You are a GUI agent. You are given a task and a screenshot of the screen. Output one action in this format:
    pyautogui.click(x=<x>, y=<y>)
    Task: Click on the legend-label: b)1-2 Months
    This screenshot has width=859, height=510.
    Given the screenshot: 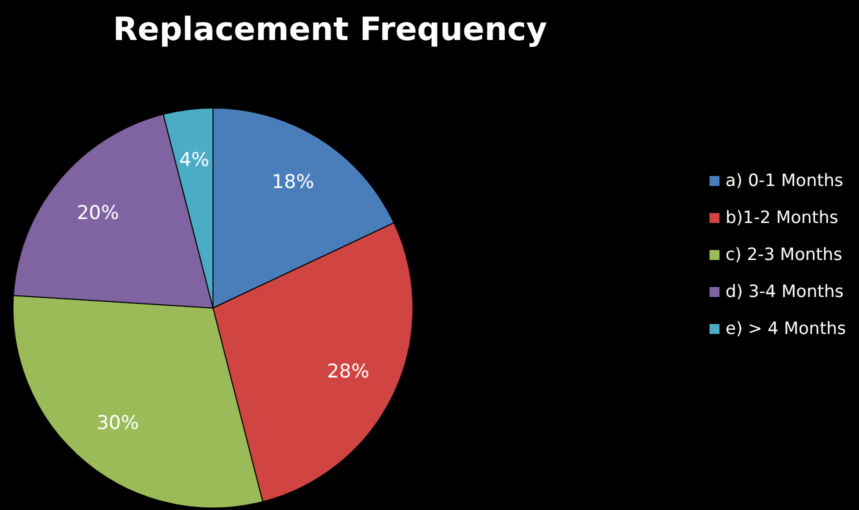 What is the action you would take?
    pyautogui.click(x=782, y=218)
    